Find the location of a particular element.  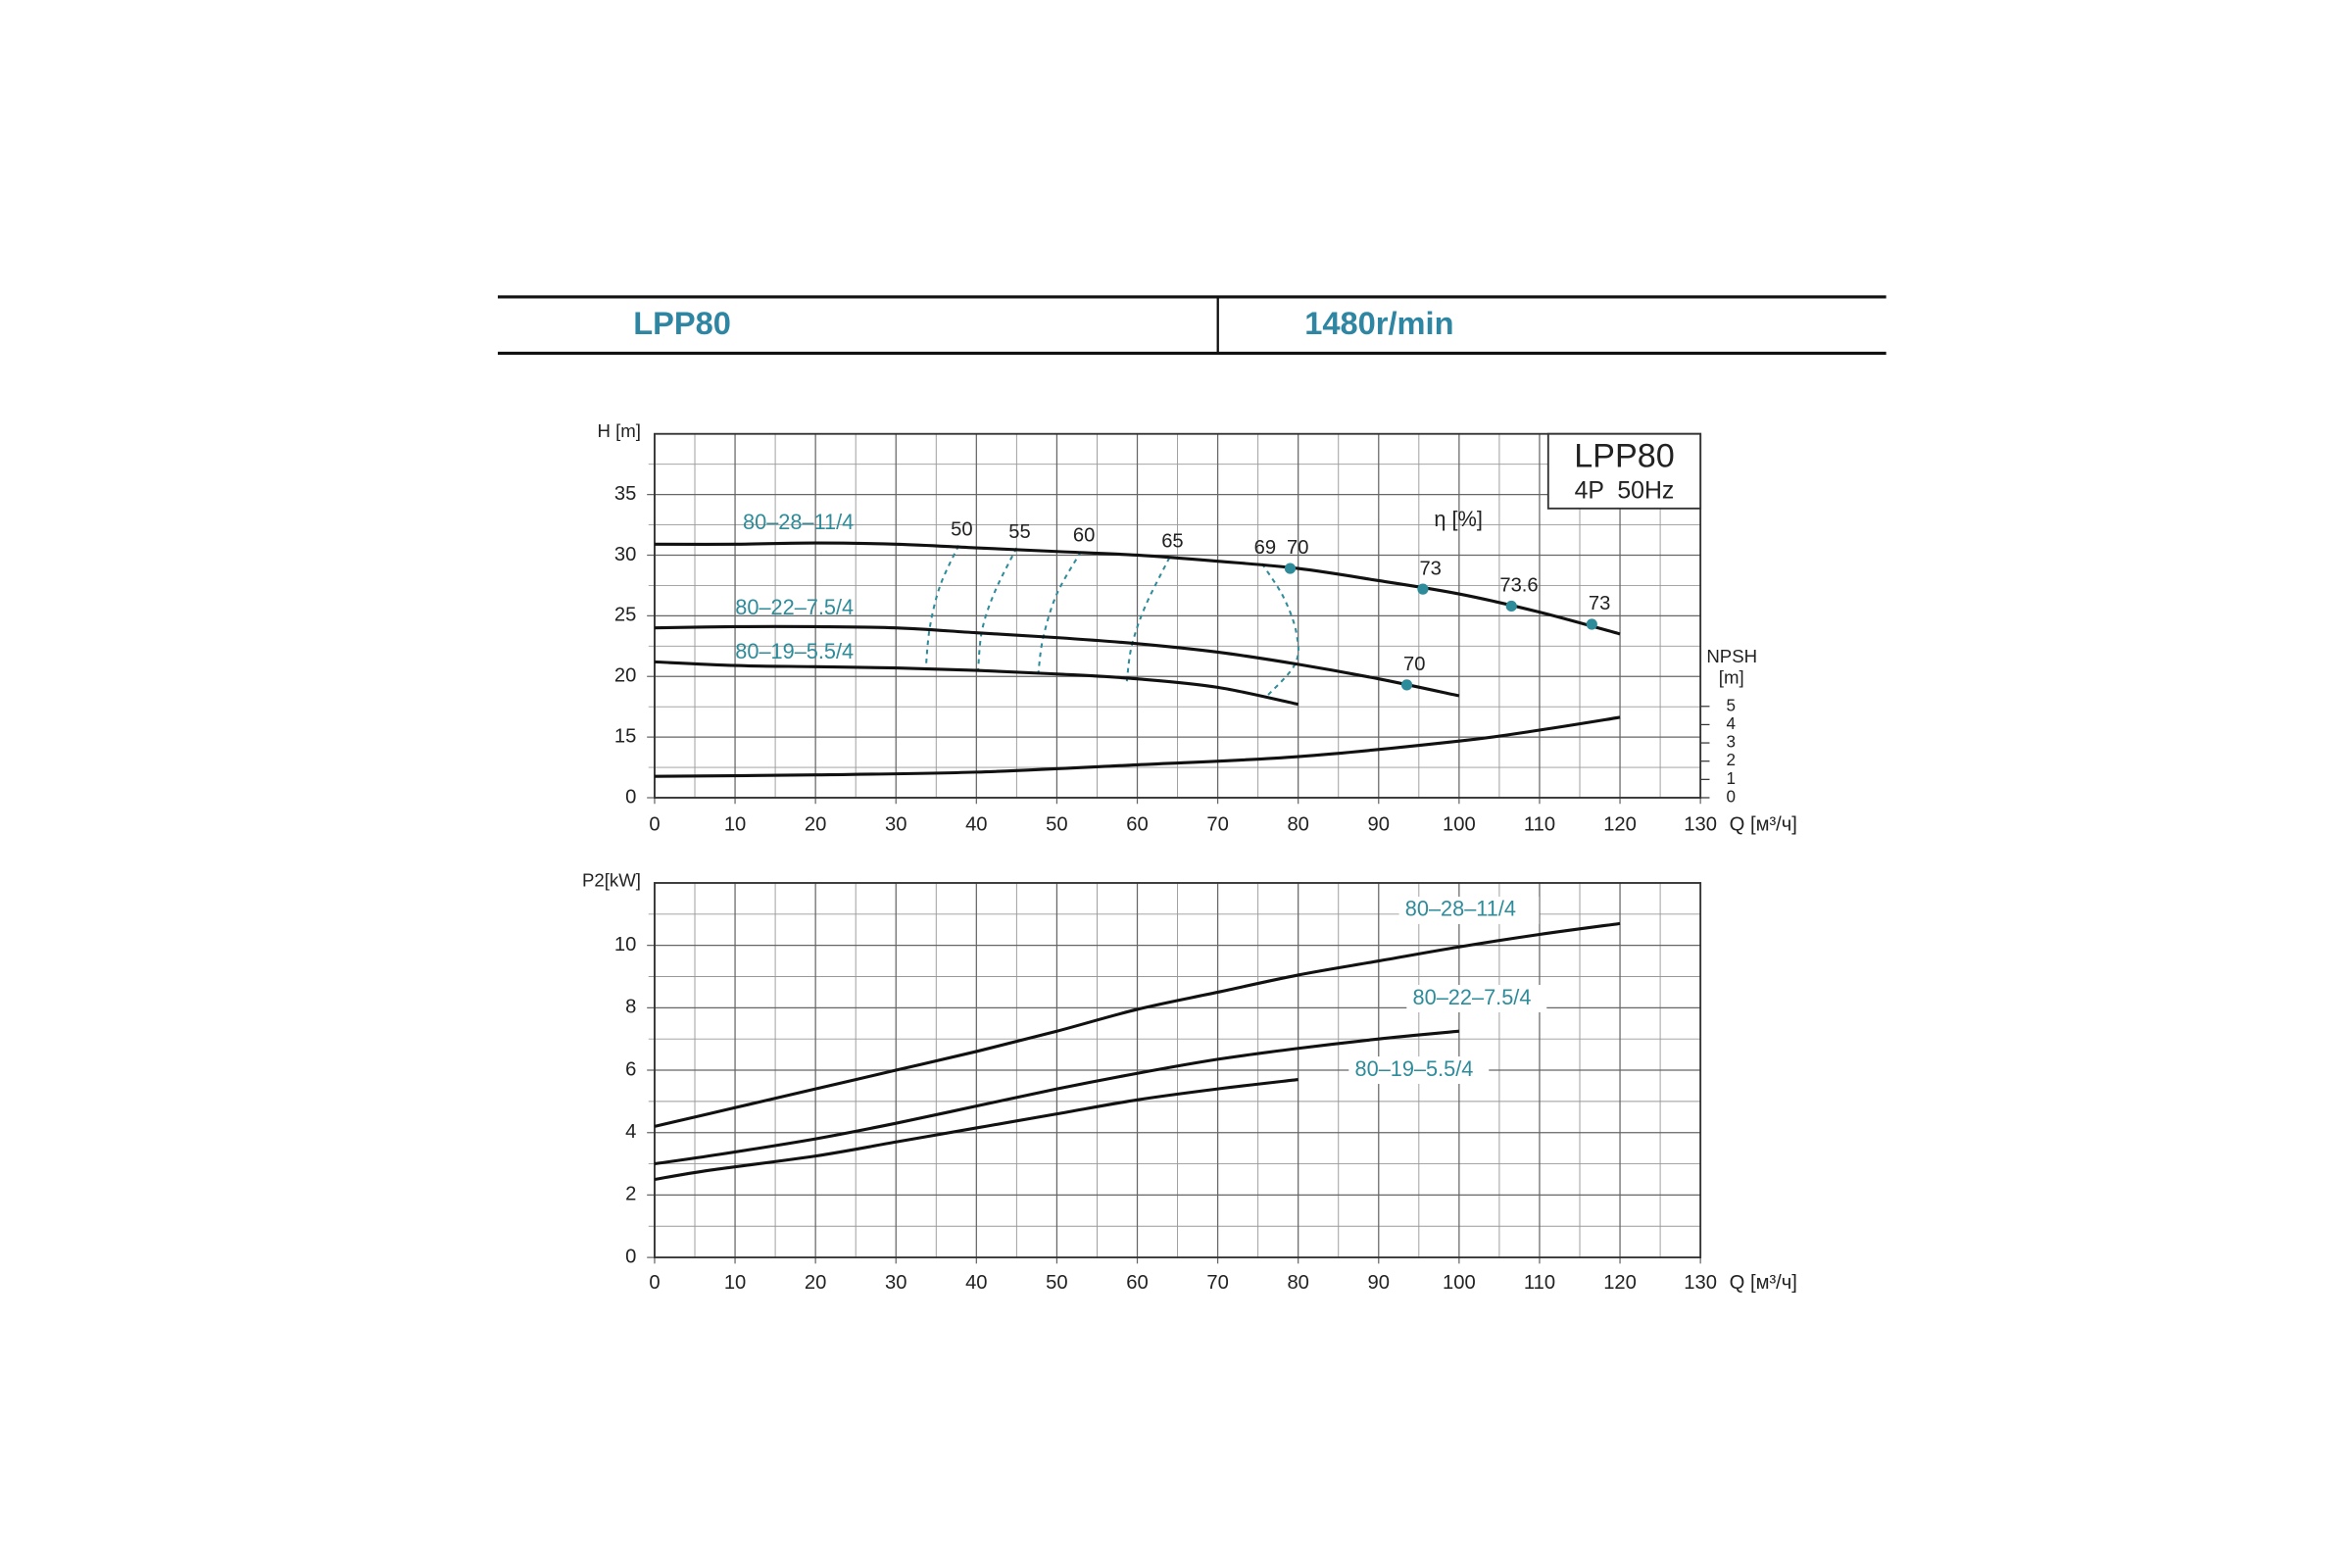

y-tick-label: 2 is located at coordinates (630, 1194).